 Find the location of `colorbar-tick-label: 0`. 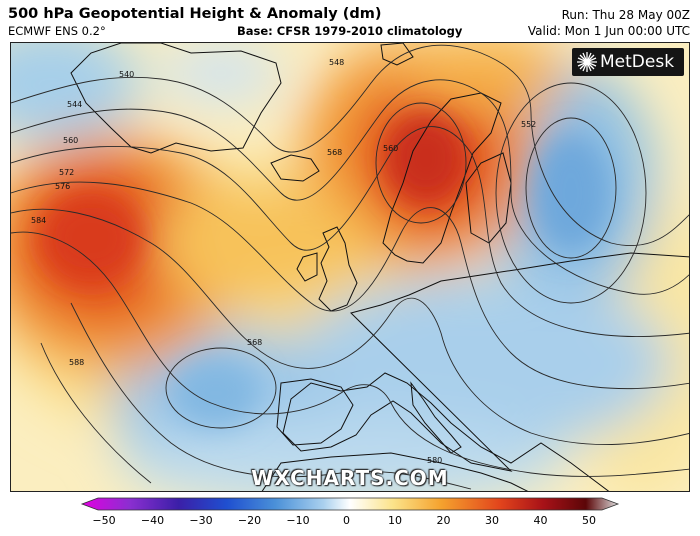

colorbar-tick-label: 0 is located at coordinates (346, 520).